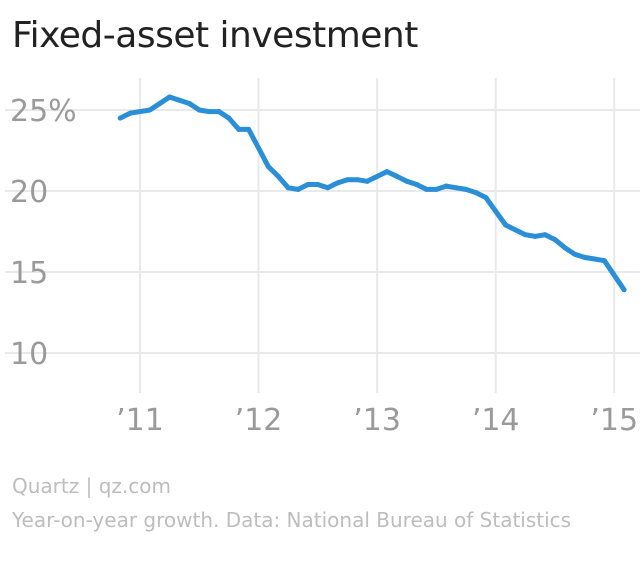 This screenshot has width=640, height=562. Describe the element at coordinates (43, 111) in the screenshot. I see `y-tick-label: 25%` at that location.